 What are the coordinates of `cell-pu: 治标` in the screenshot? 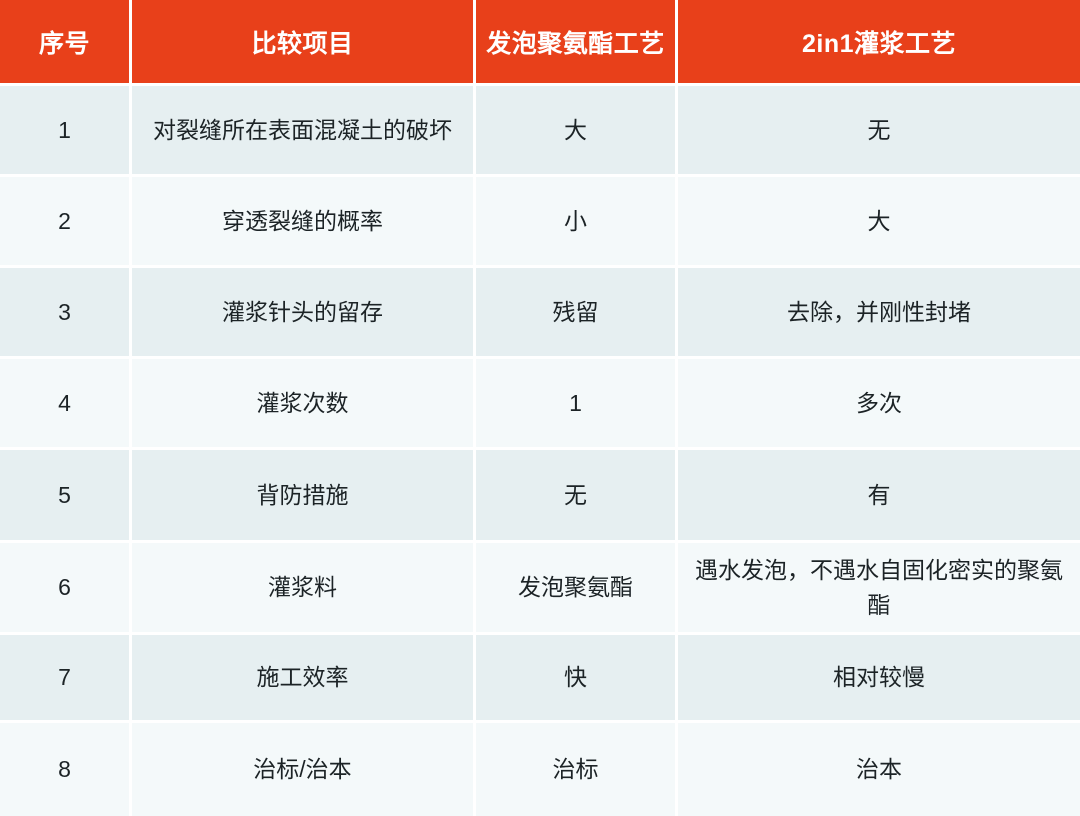 It's located at (577, 769).